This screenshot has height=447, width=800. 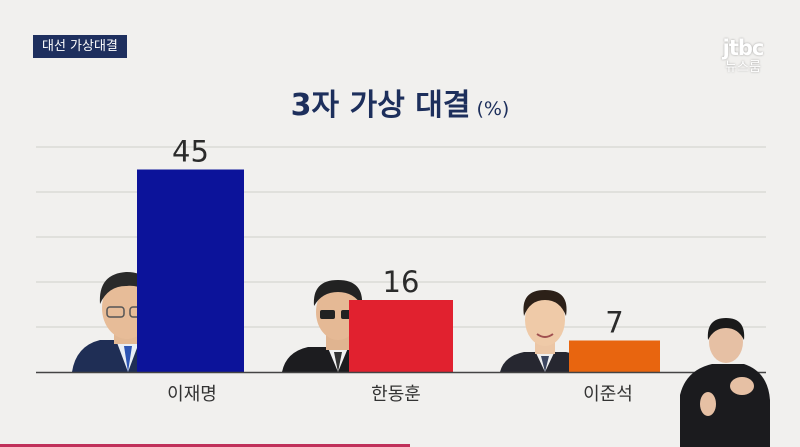 I want to click on bar-value-label: 7, so click(x=614, y=323).